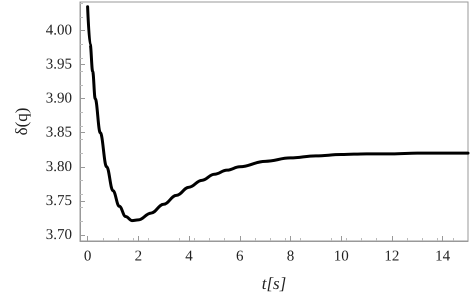 The width and height of the screenshot is (474, 305). What do you see at coordinates (290, 256) in the screenshot?
I see `x-tick-label: 8` at bounding box center [290, 256].